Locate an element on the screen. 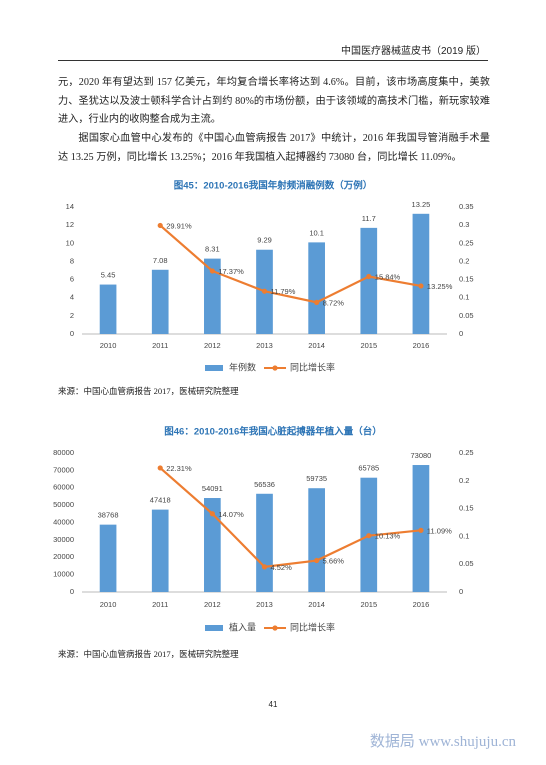 The width and height of the screenshot is (546, 765). bar-value-label: 10.1 is located at coordinates (316, 232).